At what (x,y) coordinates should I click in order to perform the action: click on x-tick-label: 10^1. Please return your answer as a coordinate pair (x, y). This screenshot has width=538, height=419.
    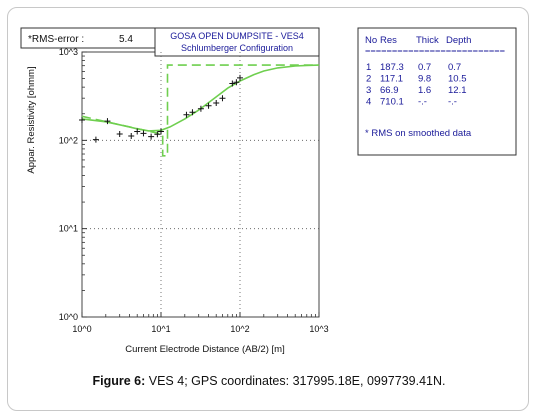
    Looking at the image, I should click on (160, 329).